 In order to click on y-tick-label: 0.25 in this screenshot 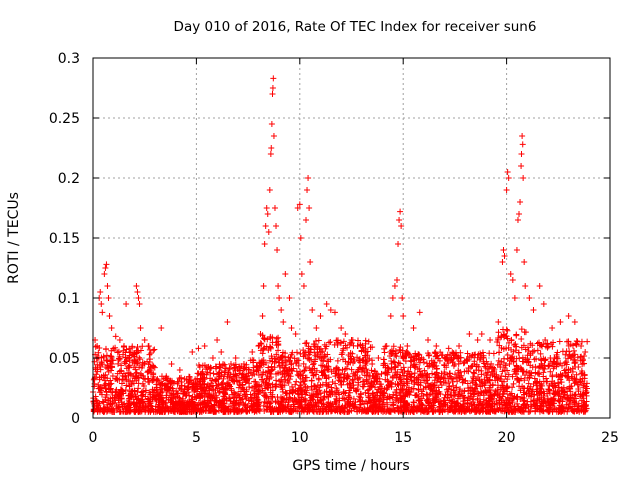, I will do `click(64, 119)`.